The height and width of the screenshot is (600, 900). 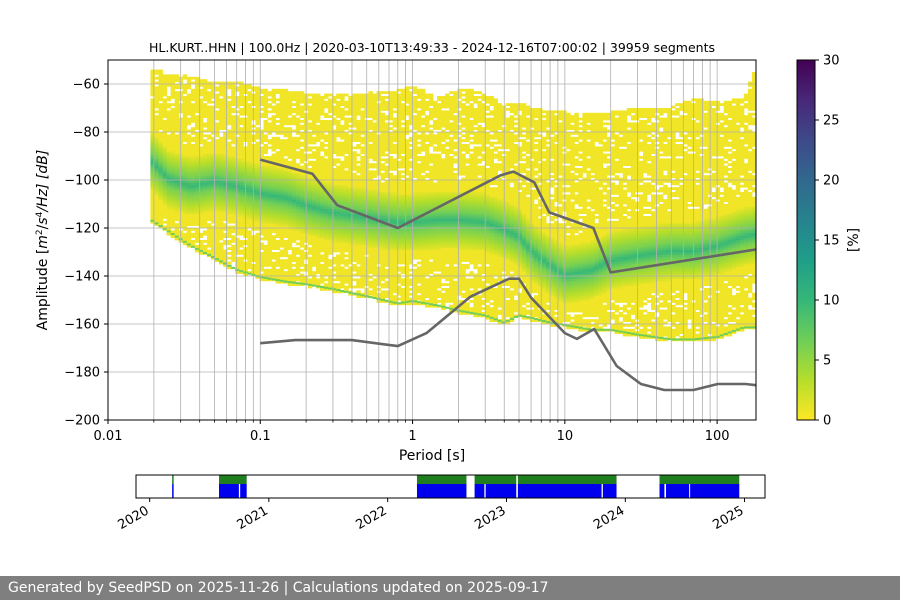 What do you see at coordinates (82, 181) in the screenshot?
I see `y-tick-label: −100` at bounding box center [82, 181].